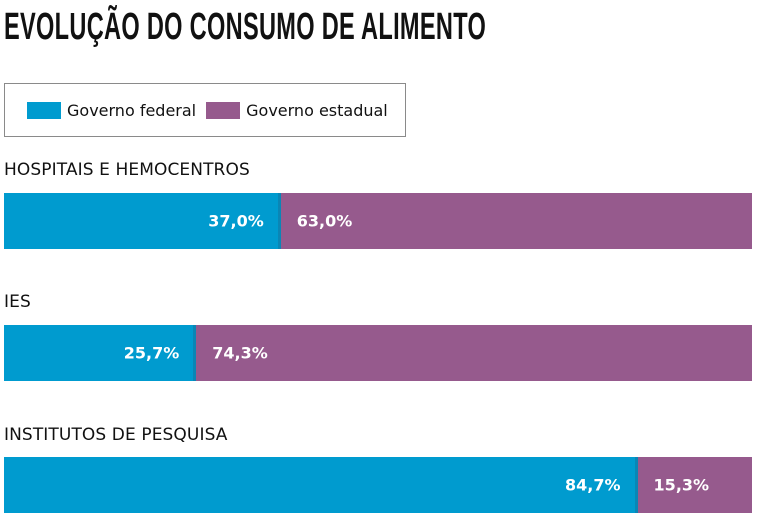 This screenshot has width=760, height=518. I want to click on legend-swatch-federal, so click(44, 110).